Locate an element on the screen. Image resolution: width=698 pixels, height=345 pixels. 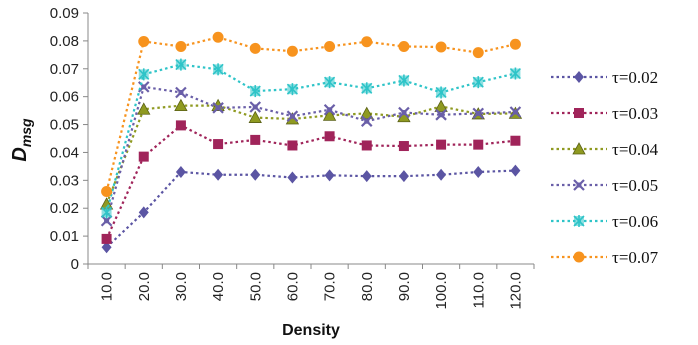
series-line is located at coordinates (310, 209).